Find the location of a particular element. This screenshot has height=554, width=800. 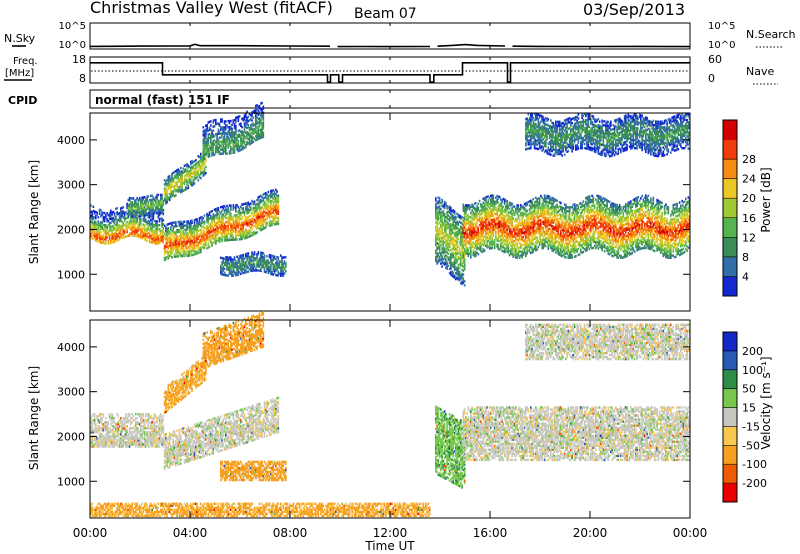

freq-tick-top: 18 is located at coordinates (79, 59).